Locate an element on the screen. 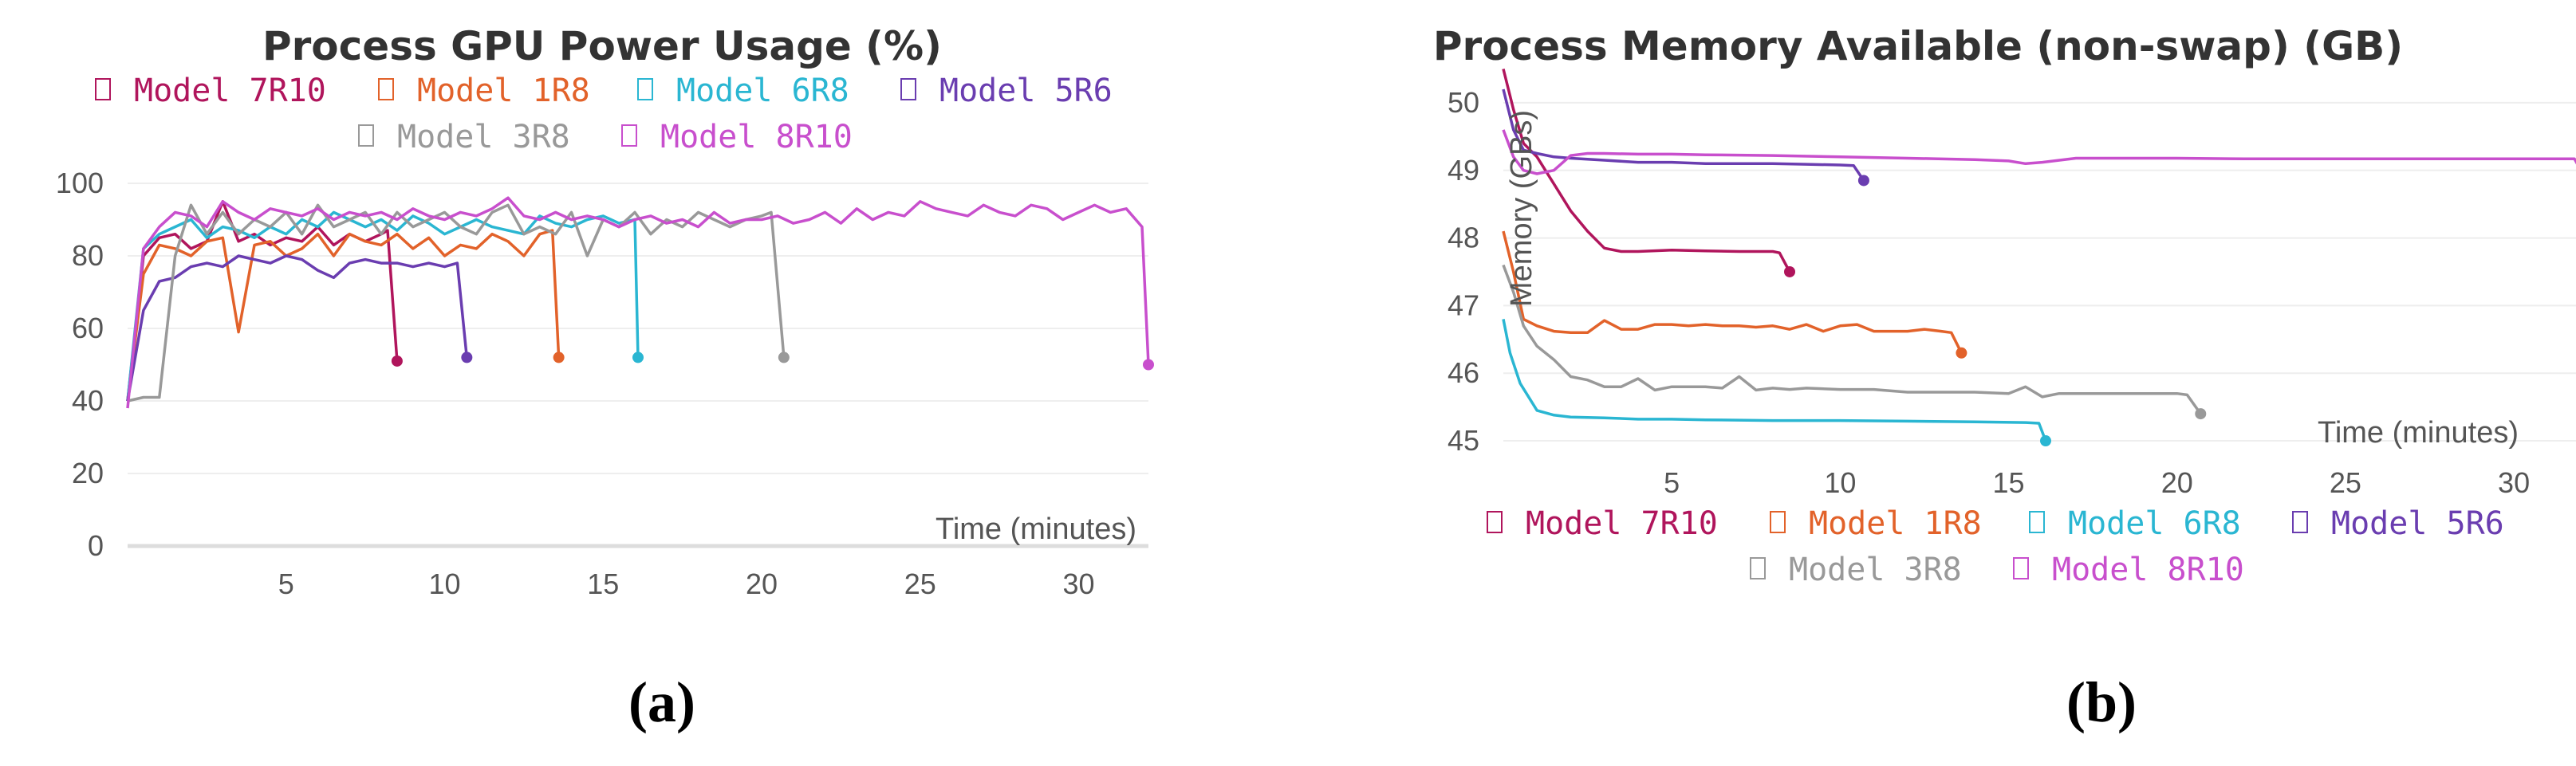  series-line-model-7r10 is located at coordinates (1646, 171).